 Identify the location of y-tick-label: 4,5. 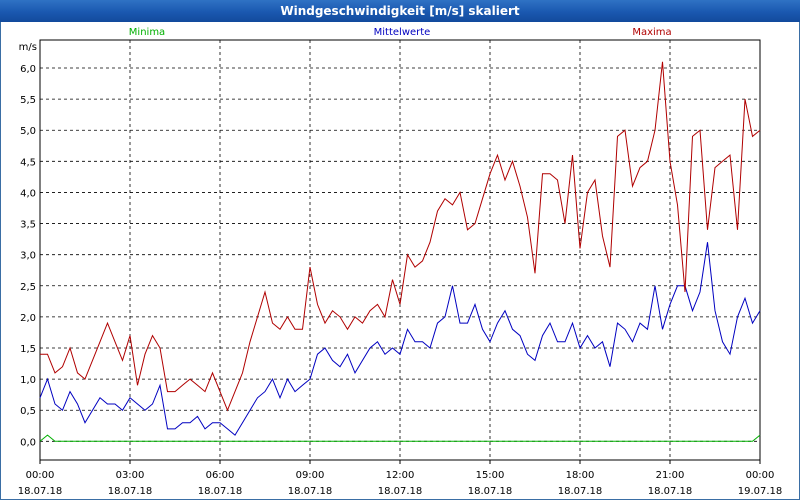
(28, 162).